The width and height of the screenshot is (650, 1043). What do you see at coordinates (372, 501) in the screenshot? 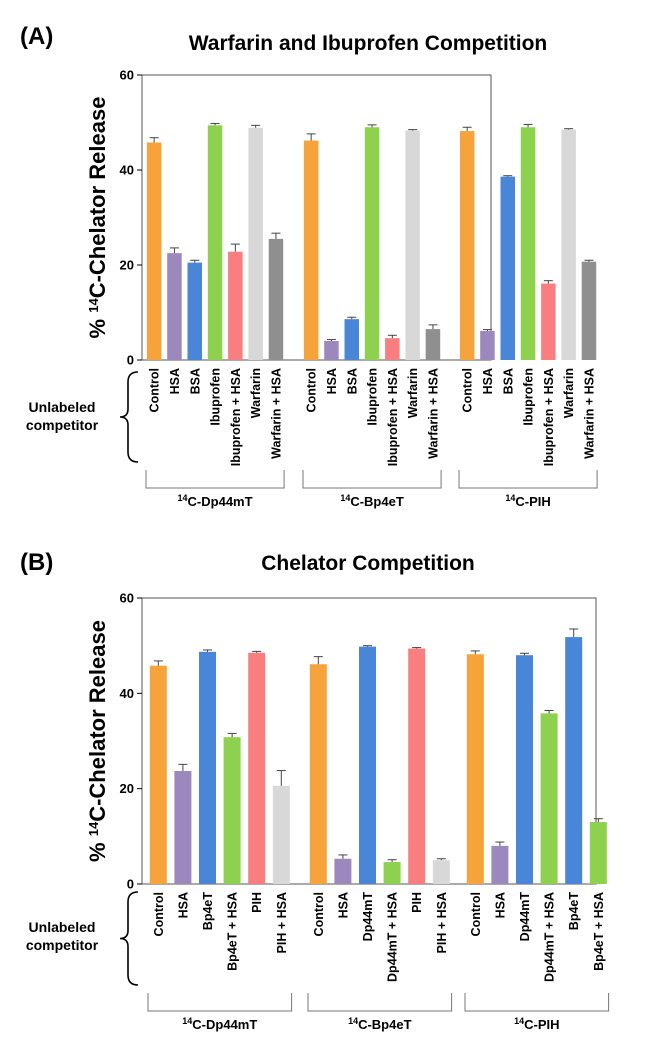
I see `group-label: 14C-Bp4eT` at bounding box center [372, 501].